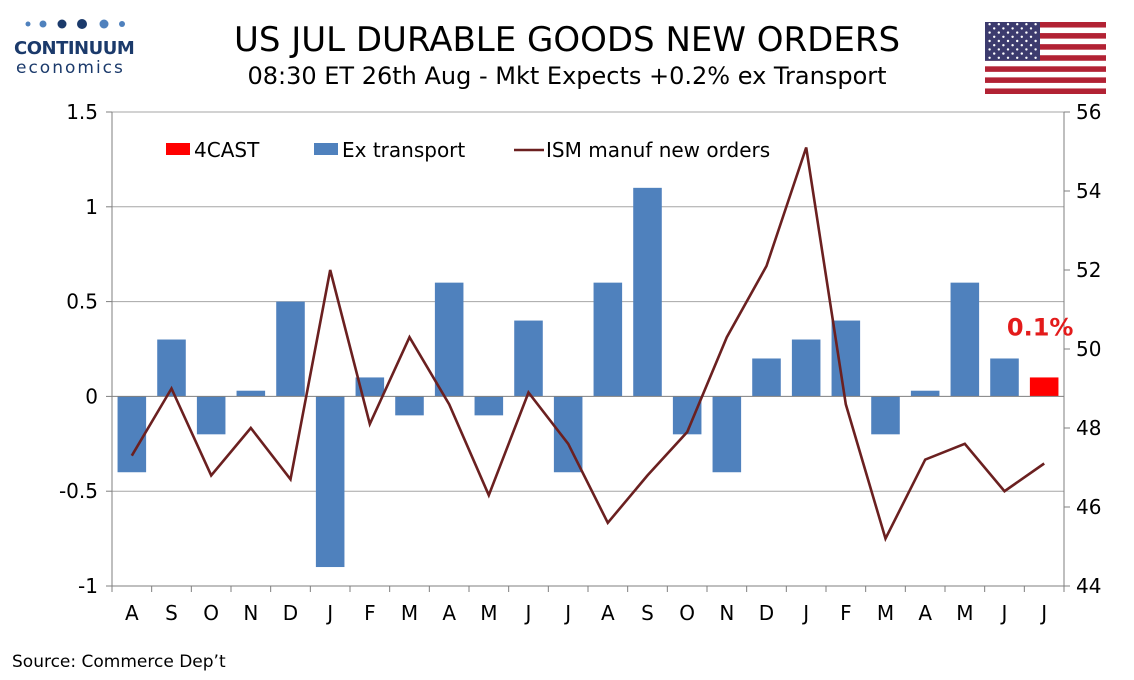  I want to click on right-tick-label: 48, so click(1088, 428).